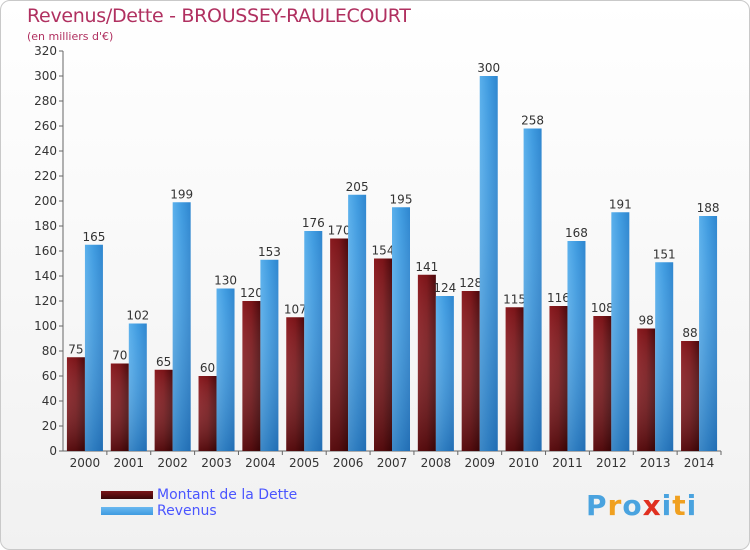  What do you see at coordinates (127, 495) in the screenshot?
I see `legend-swatch-dette` at bounding box center [127, 495].